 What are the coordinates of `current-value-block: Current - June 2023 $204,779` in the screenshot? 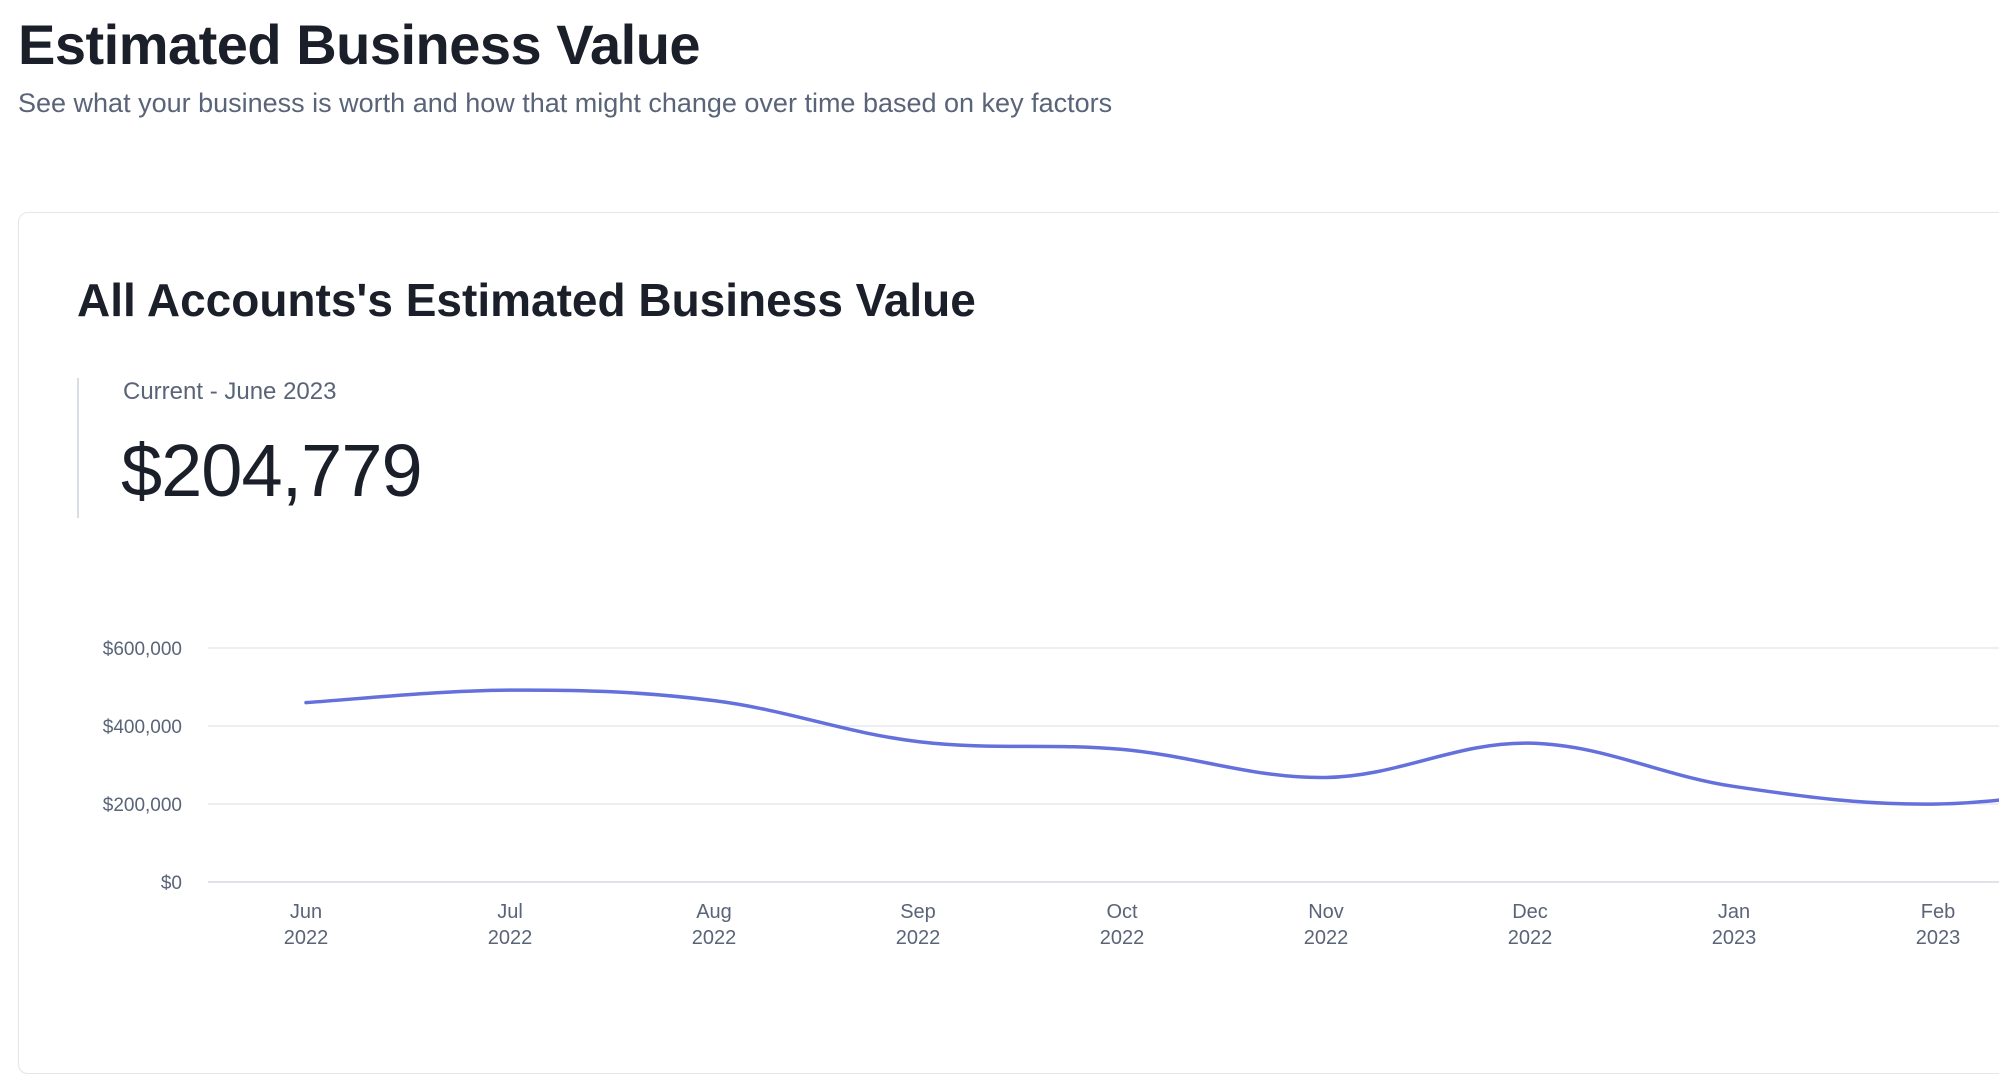 It's located at (250, 448).